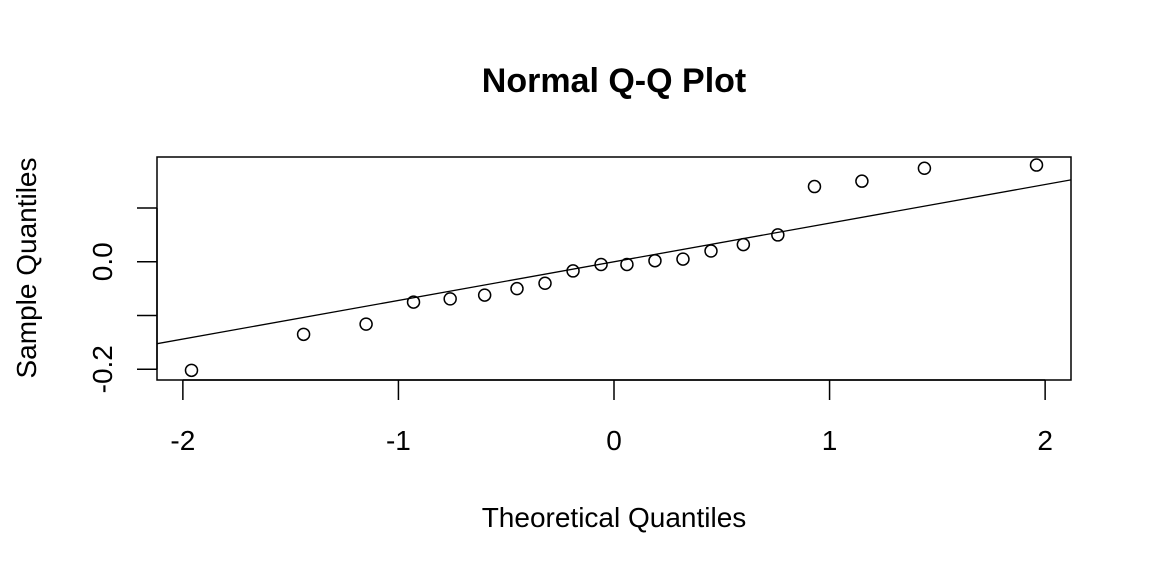 The image size is (1152, 581). I want to click on x-tick-label: -2, so click(182, 440).